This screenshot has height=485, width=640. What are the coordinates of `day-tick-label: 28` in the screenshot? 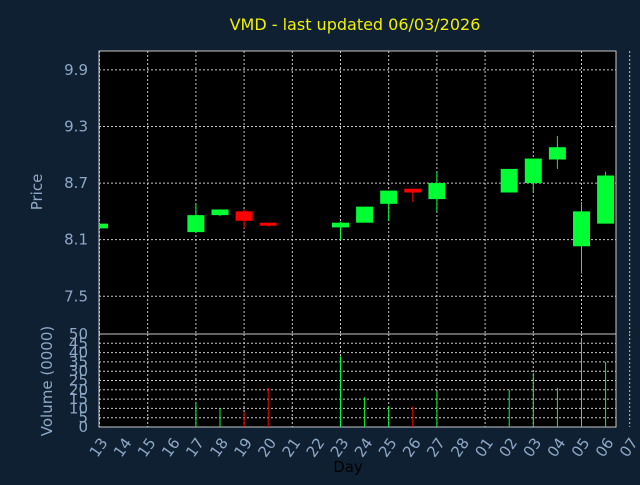 It's located at (460, 448).